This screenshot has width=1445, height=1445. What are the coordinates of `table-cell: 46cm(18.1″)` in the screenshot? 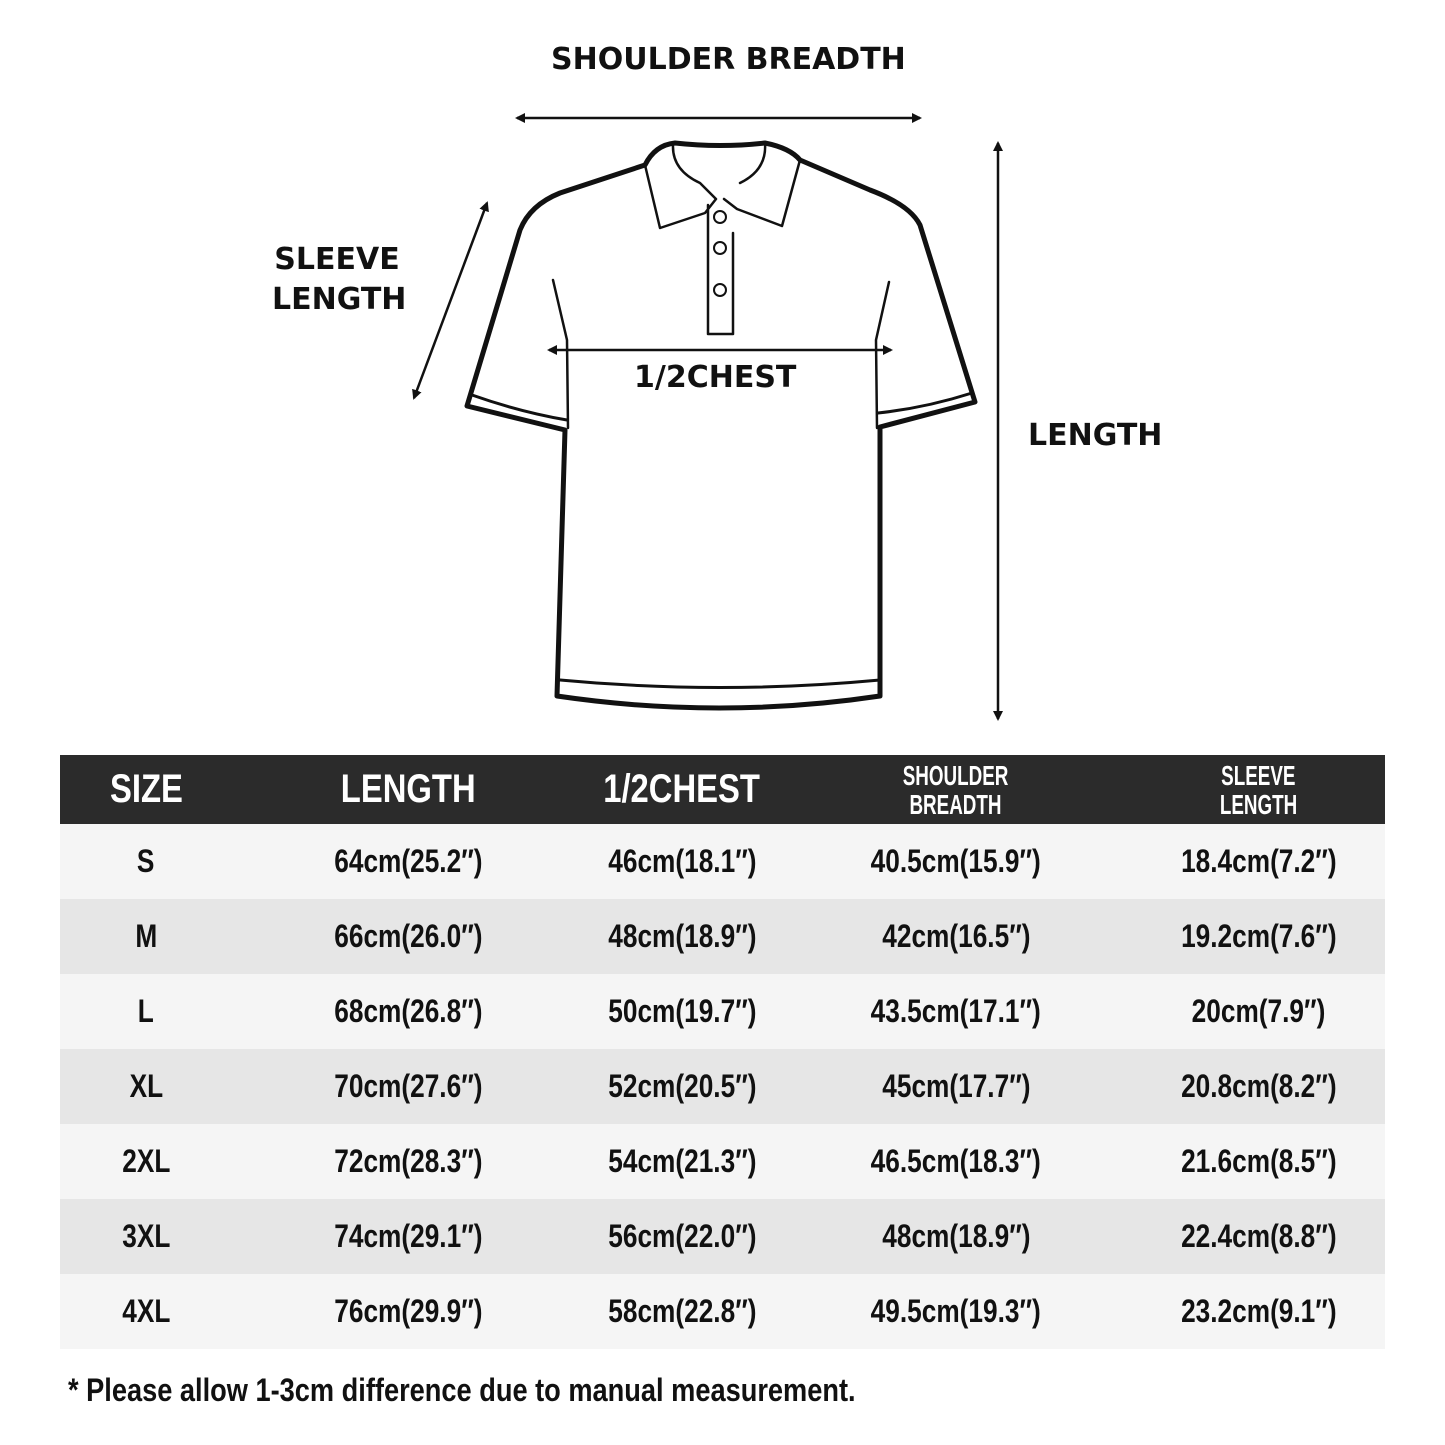 It's located at (682, 861).